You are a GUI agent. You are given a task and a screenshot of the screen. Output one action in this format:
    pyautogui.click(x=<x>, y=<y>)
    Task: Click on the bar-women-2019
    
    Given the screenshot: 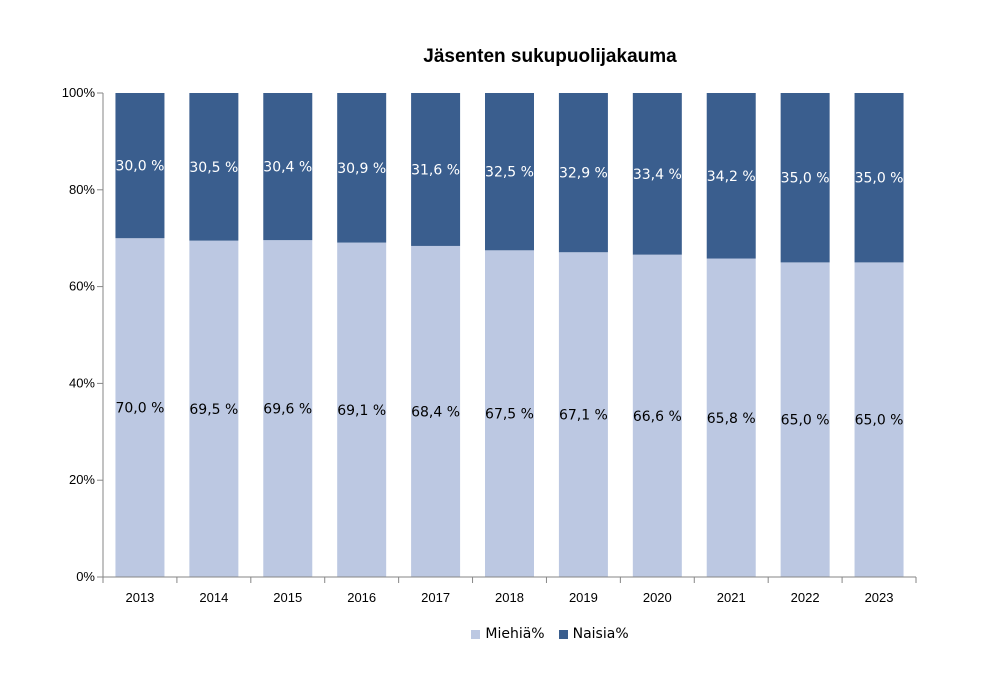 What is the action you would take?
    pyautogui.click(x=583, y=173)
    